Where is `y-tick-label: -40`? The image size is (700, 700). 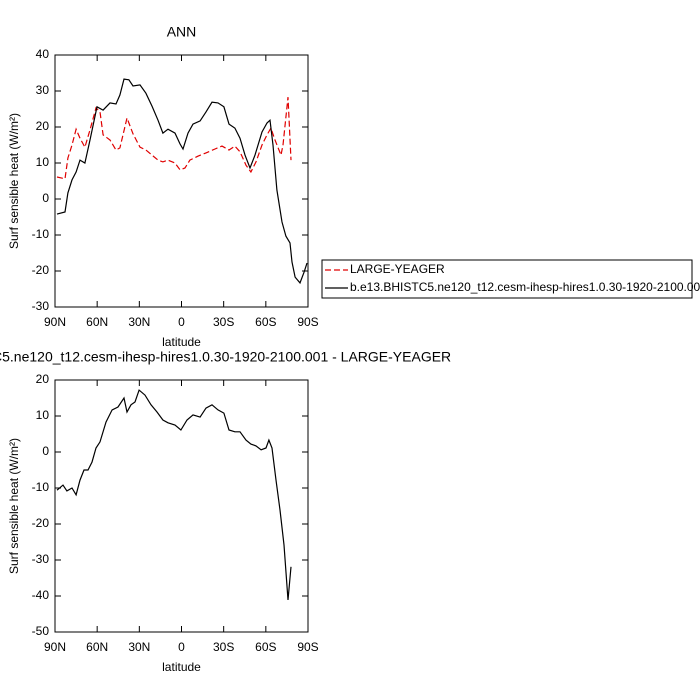
y-tick-label: -40 is located at coordinates (41, 595).